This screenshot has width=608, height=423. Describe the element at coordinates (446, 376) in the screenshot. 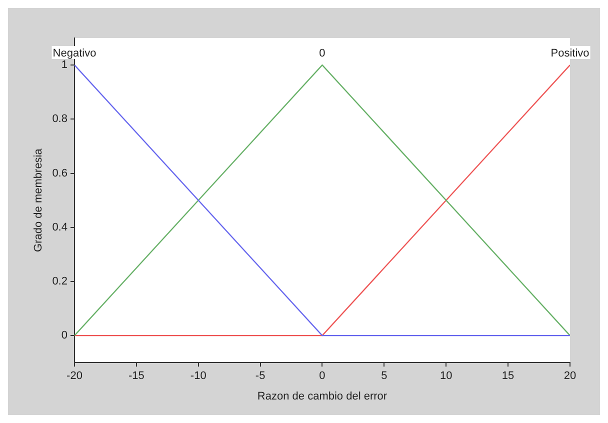

I see `x-tick-label: 10` at that location.